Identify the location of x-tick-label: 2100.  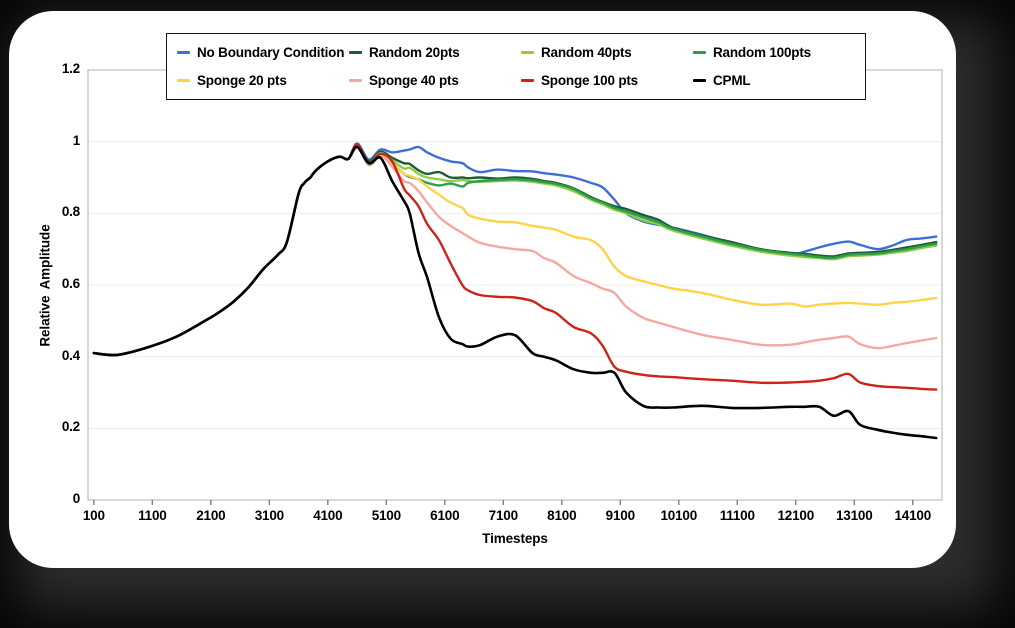
(211, 515).